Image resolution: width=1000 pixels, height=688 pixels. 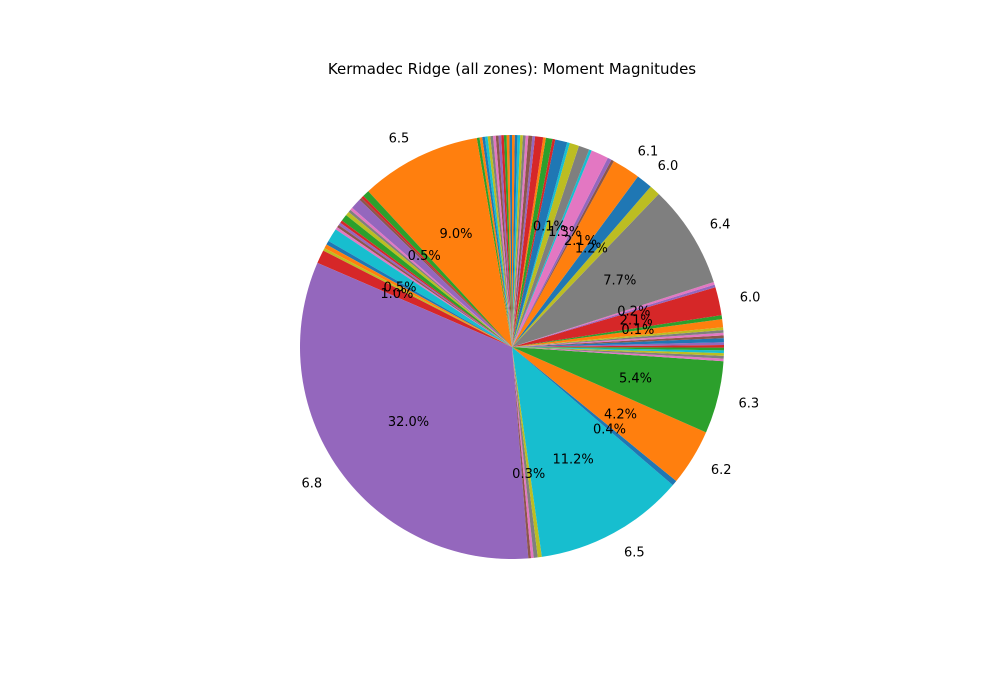 I want to click on slice-label-54: 6.0, so click(x=750, y=298).